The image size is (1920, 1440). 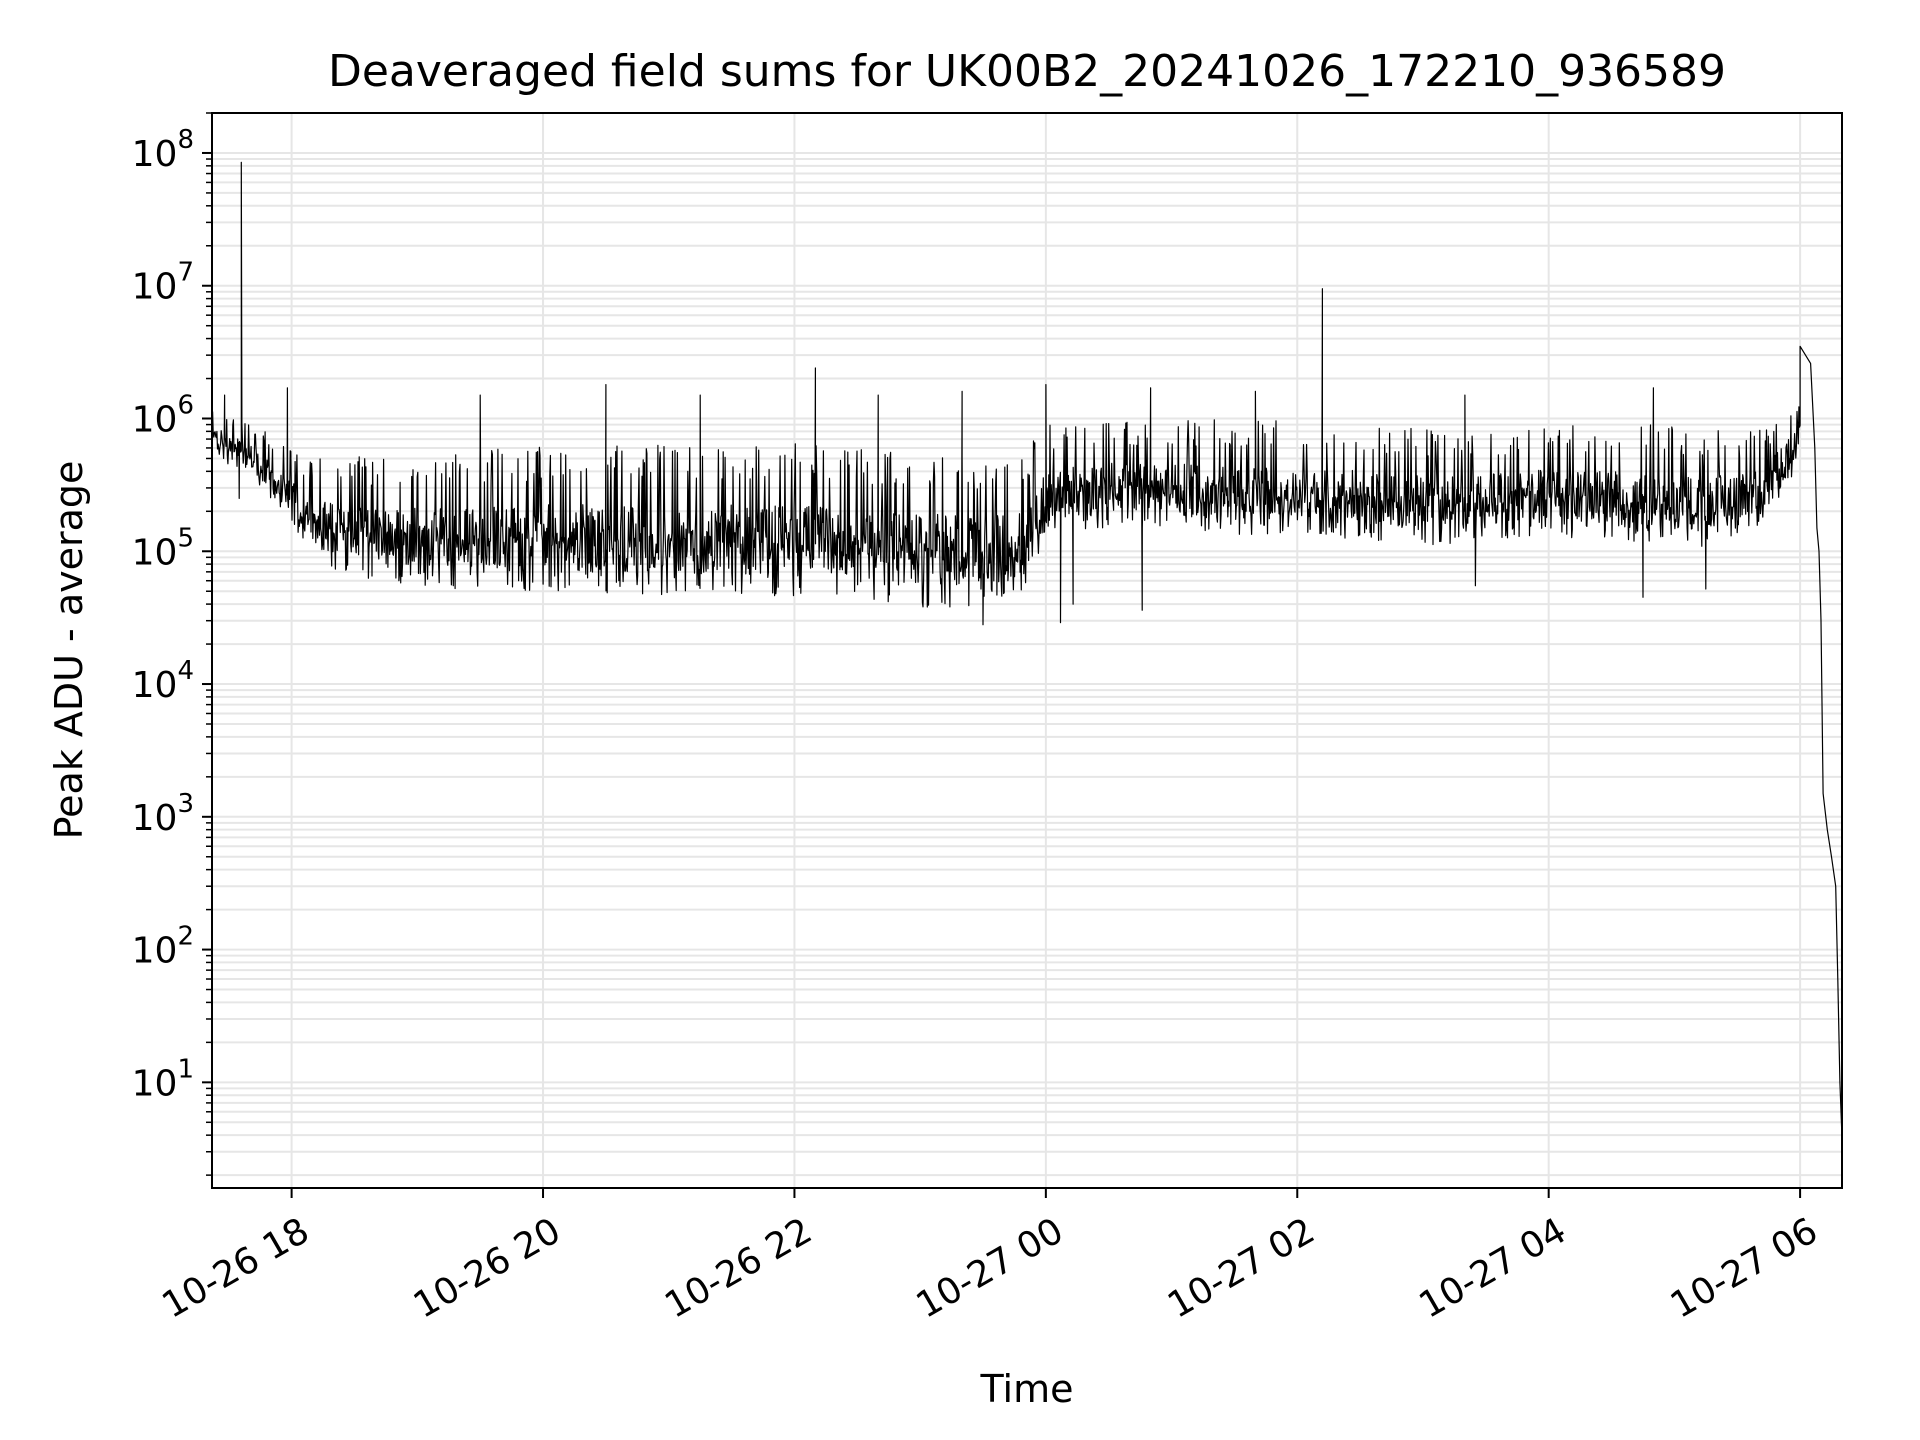 I want to click on x-axis-label: Time, so click(x=1027, y=1389).